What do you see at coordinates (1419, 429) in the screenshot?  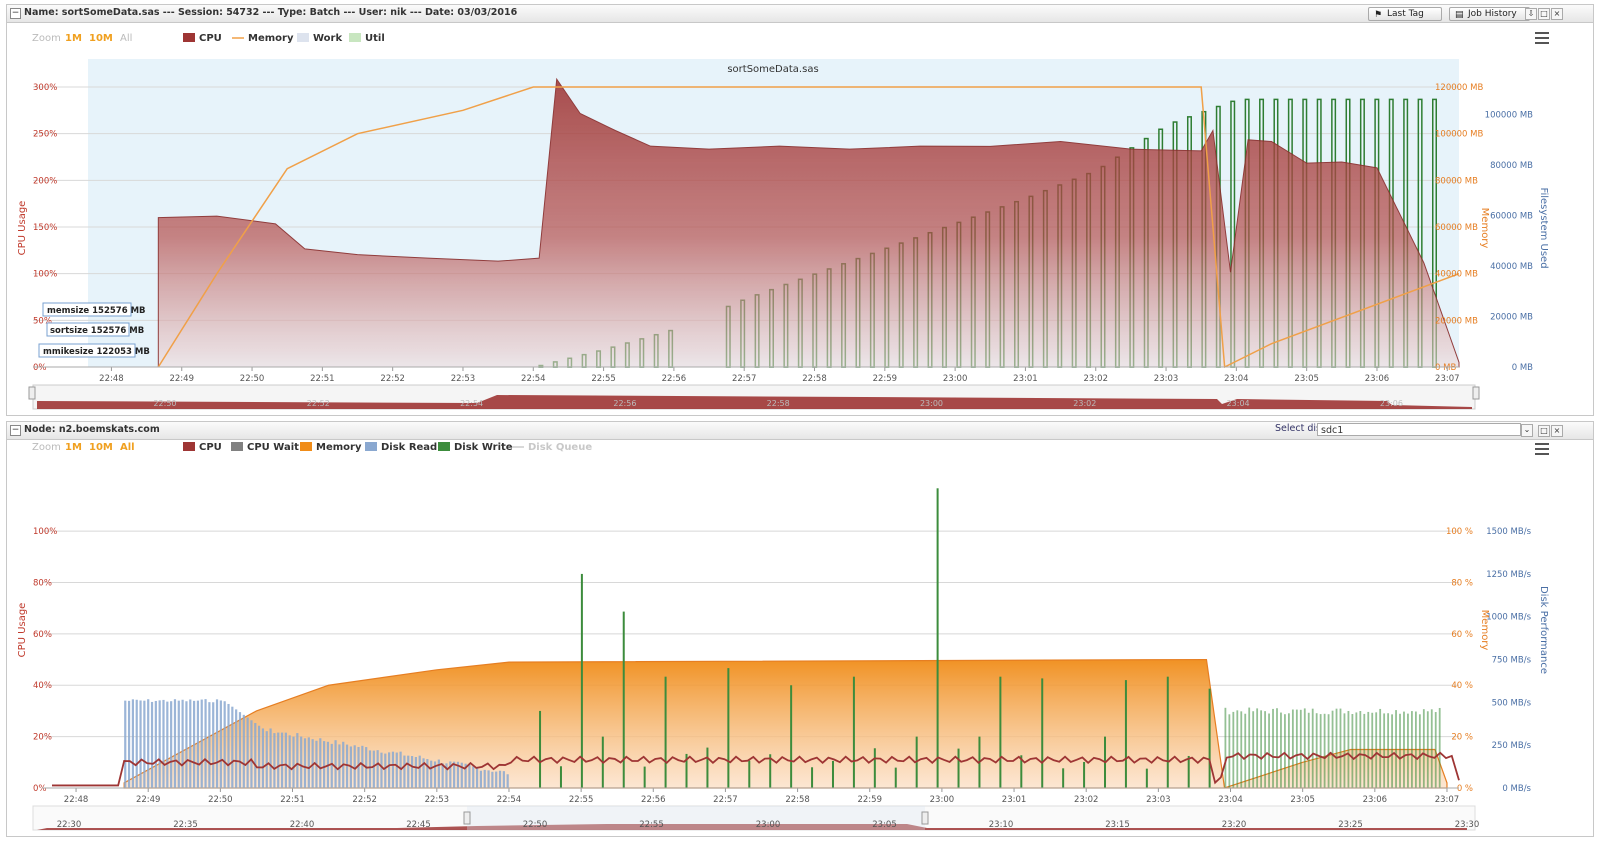 I see `select-disk-dropdown: sdc1` at bounding box center [1419, 429].